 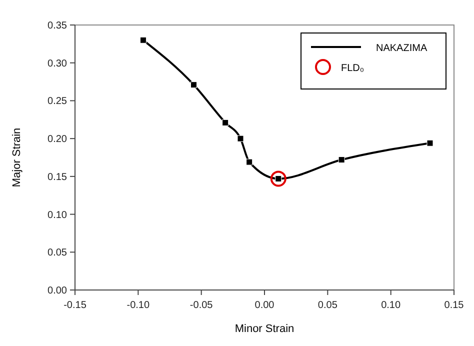 What do you see at coordinates (58, 26) in the screenshot?
I see `y-tick-label: 0.35` at bounding box center [58, 26].